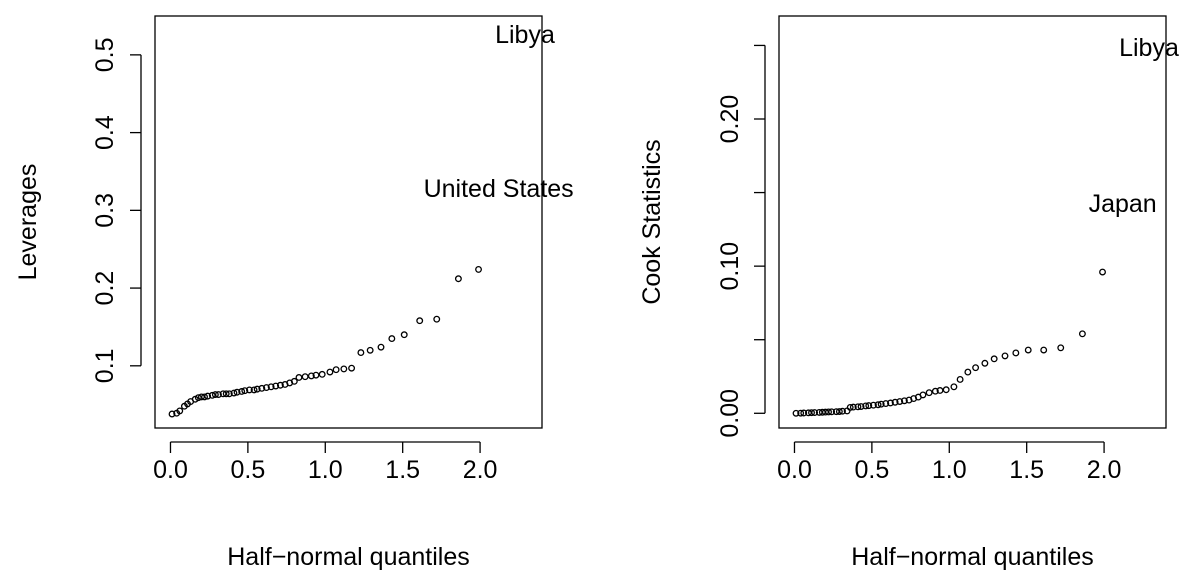  I want to click on y-tick-label: 0.10, so click(730, 266).